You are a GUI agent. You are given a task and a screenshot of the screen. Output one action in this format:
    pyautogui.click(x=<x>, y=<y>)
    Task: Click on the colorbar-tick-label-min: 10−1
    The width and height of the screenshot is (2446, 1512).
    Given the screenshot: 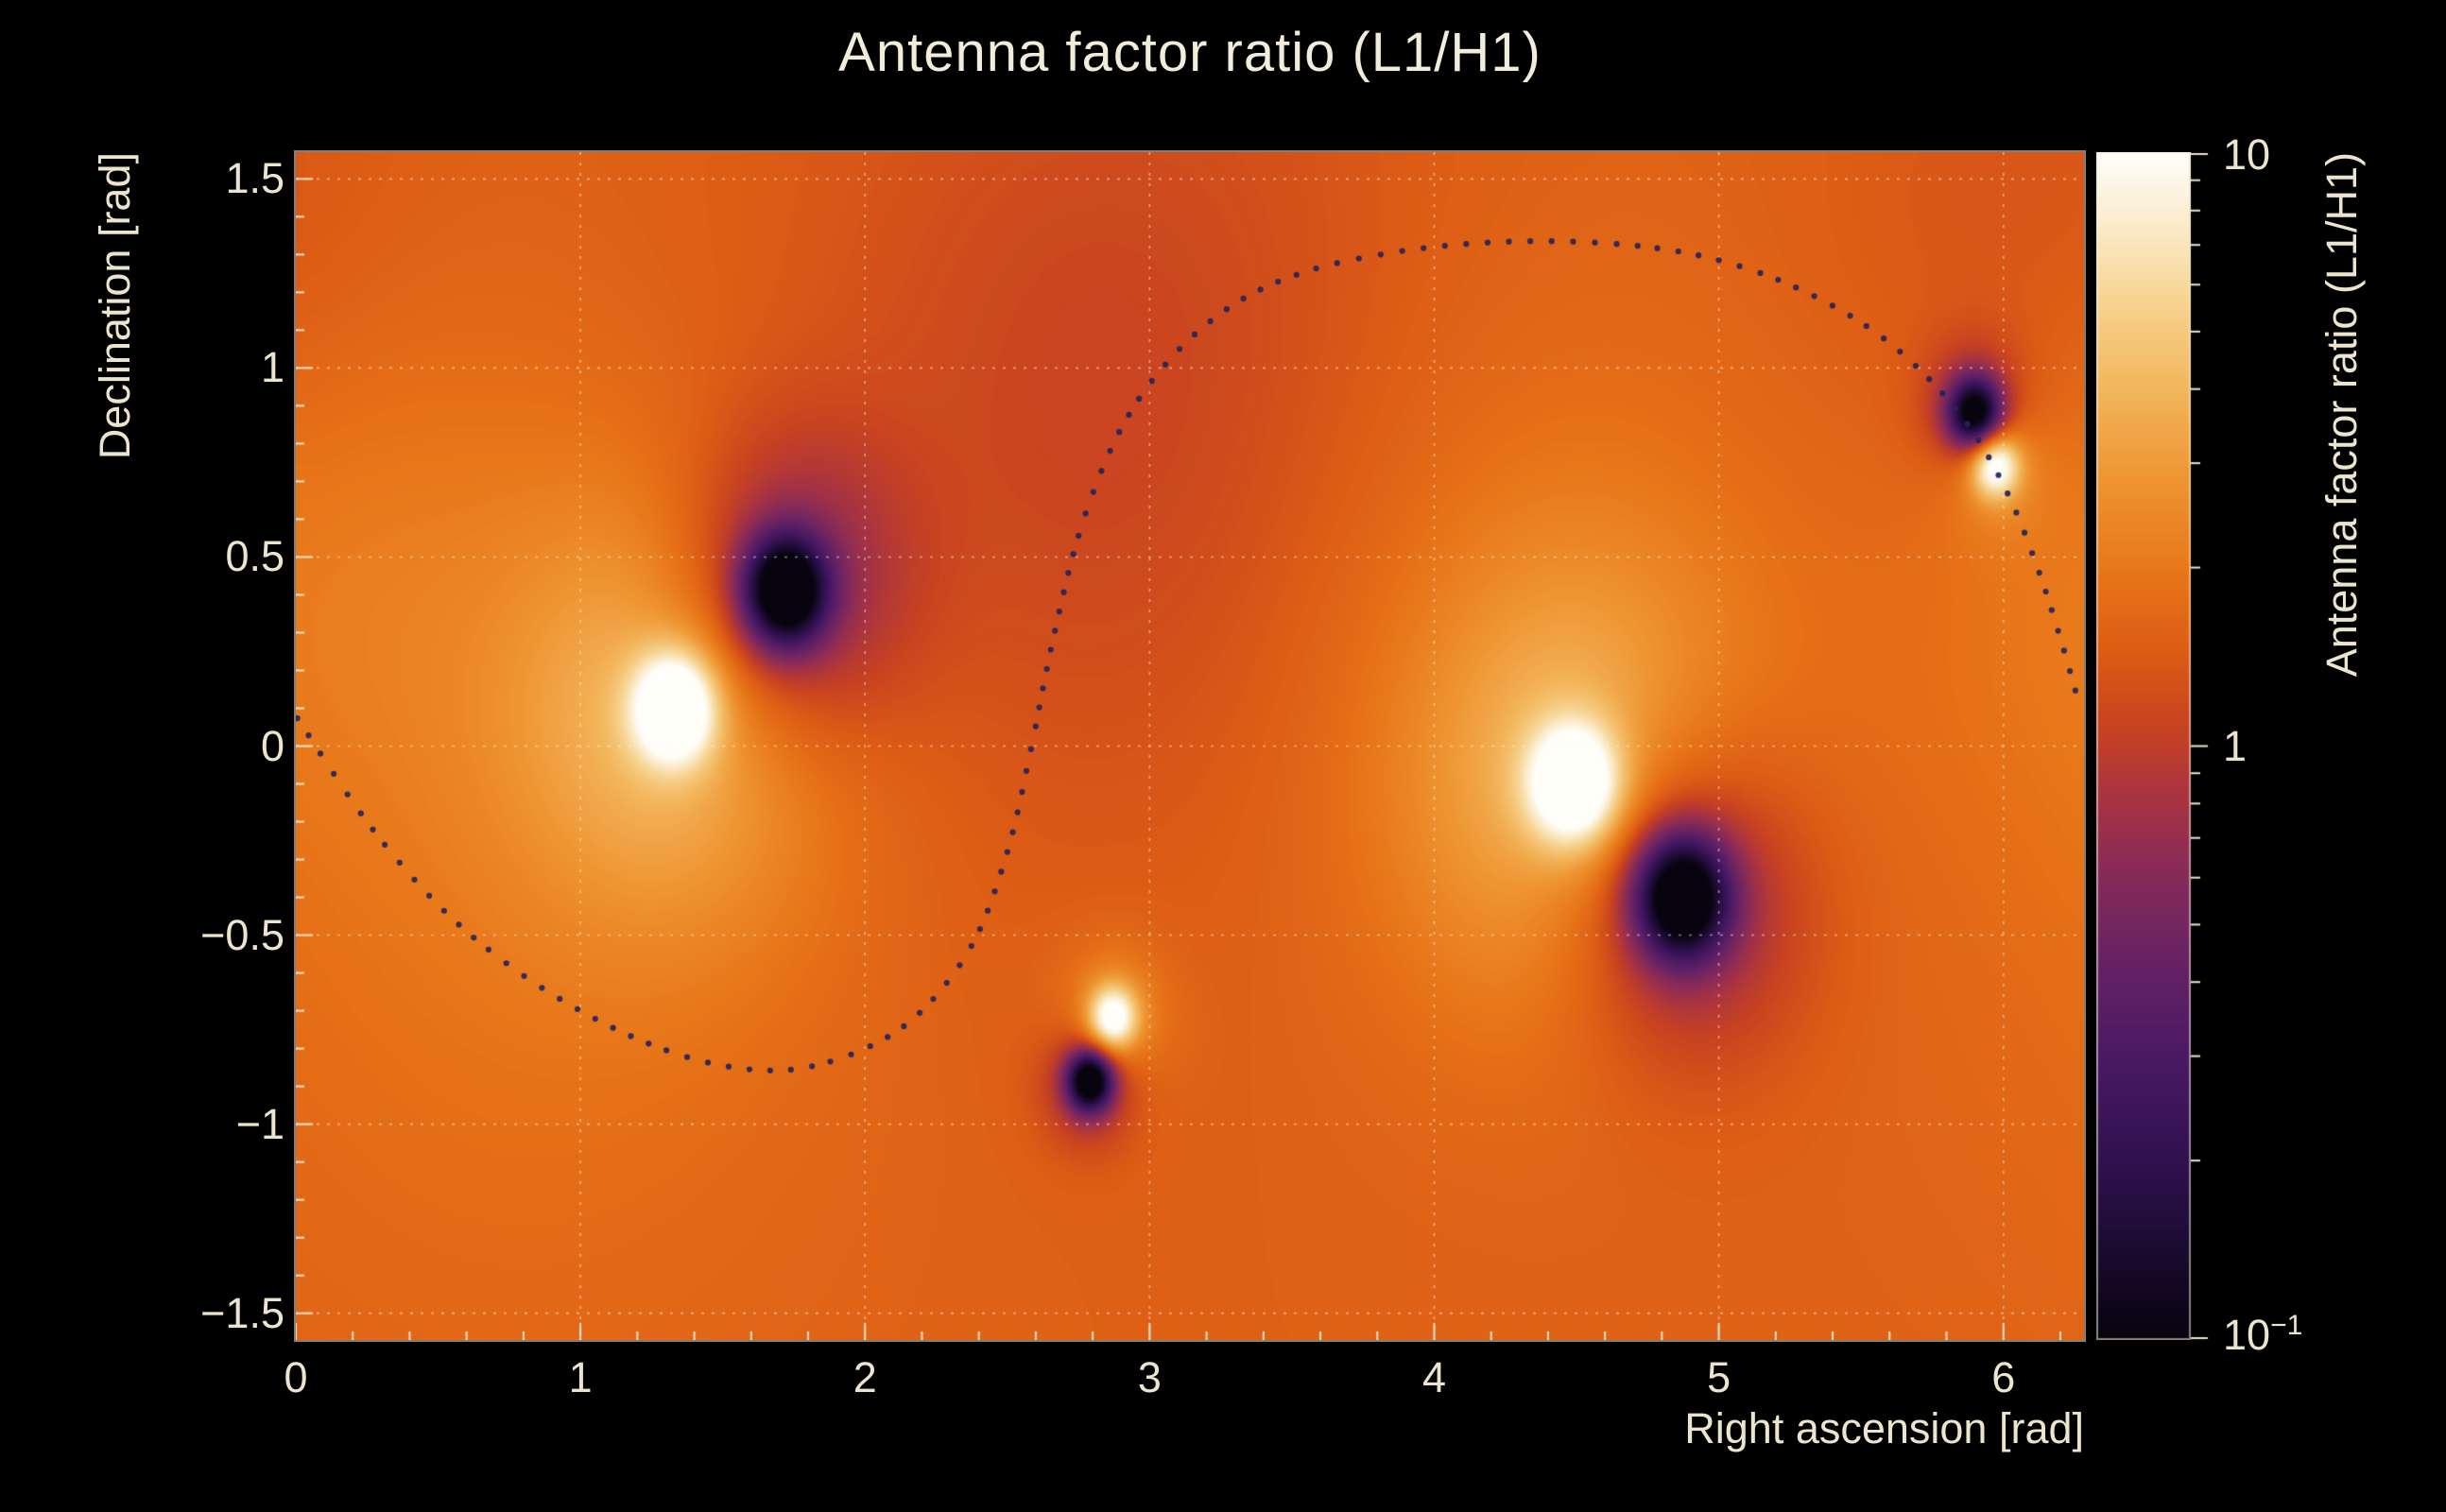 What is the action you would take?
    pyautogui.click(x=2263, y=1334)
    